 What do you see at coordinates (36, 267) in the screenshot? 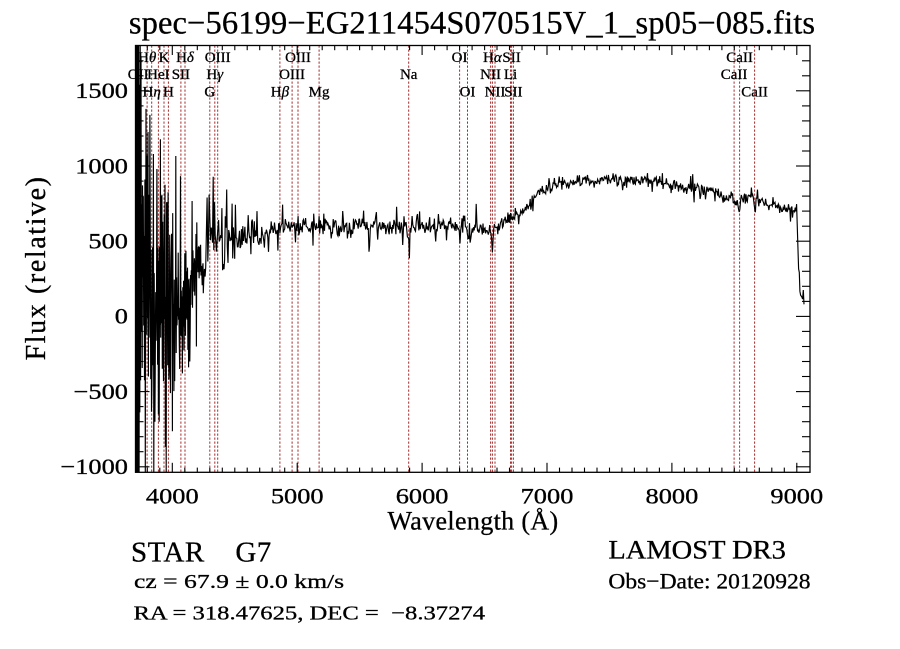
I see `svg-text: Flux (relative)` at bounding box center [36, 267].